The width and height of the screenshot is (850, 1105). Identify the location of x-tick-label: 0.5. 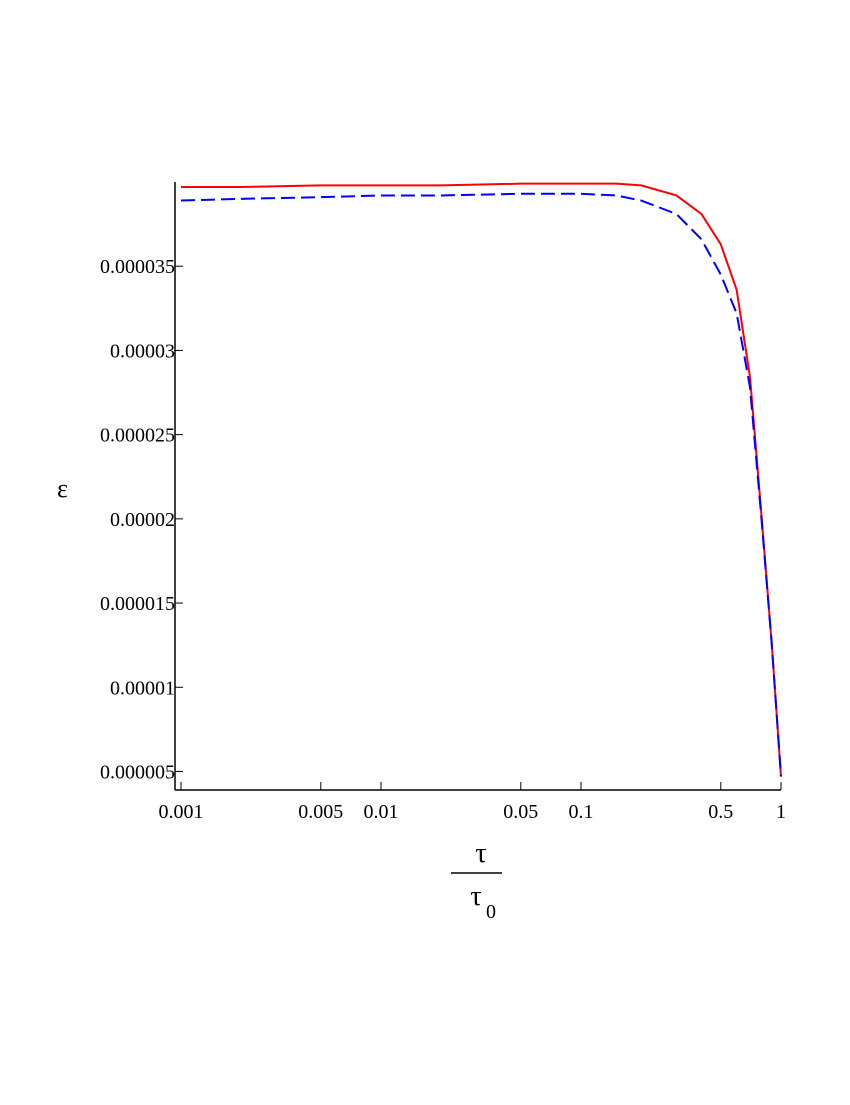
(720, 812).